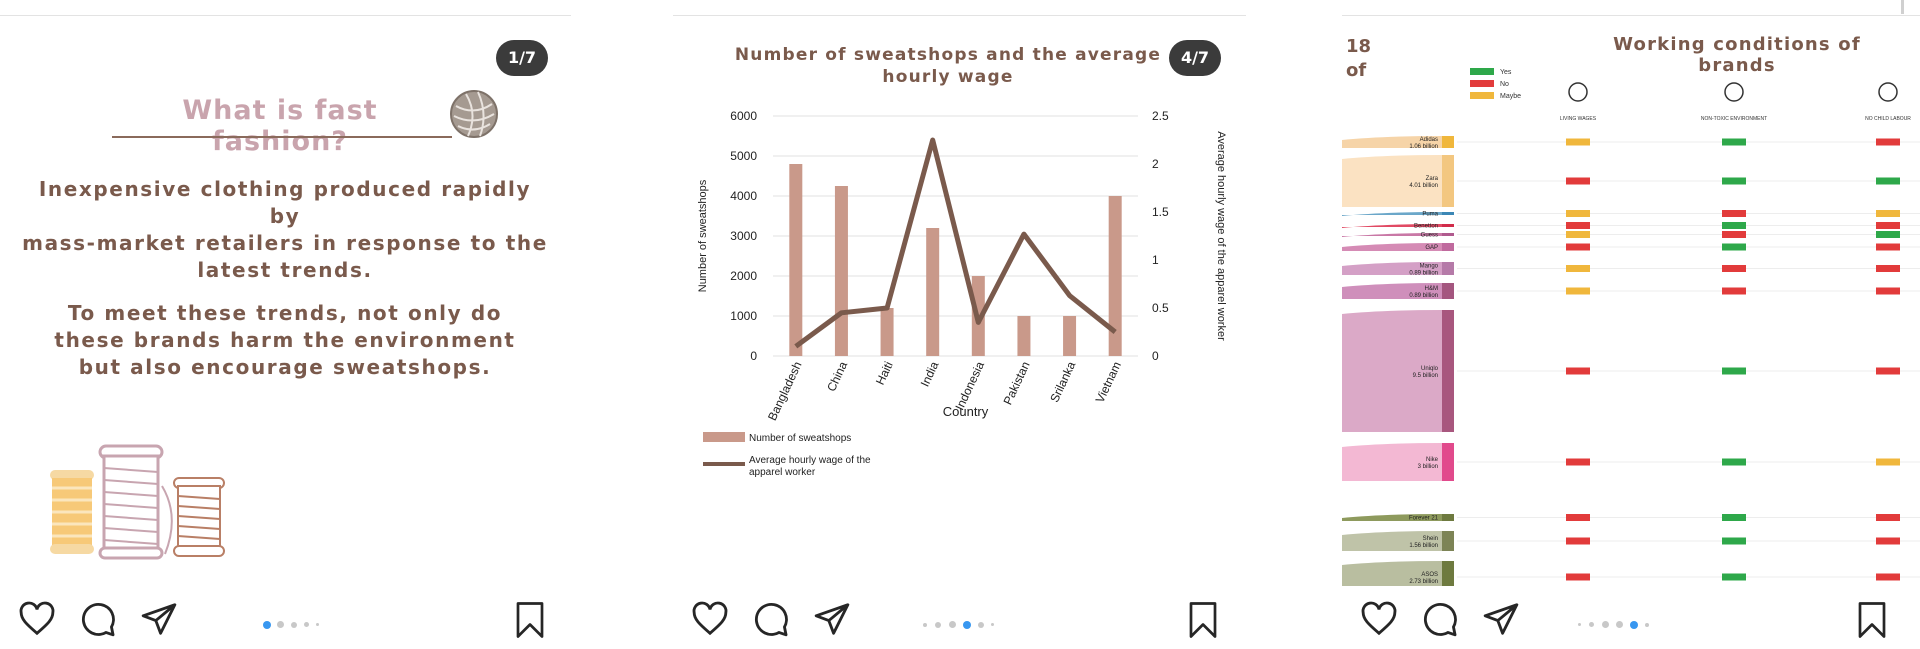  Describe the element at coordinates (285, 313) in the screenshot. I see `text-line: To meet these trends, not only do` at that location.